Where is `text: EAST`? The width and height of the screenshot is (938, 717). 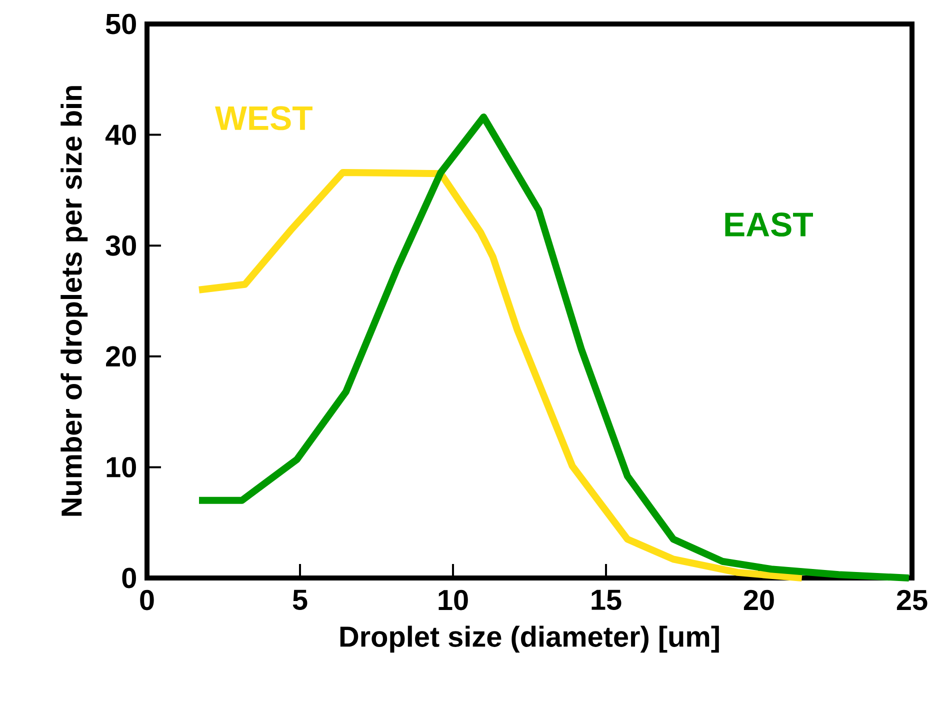
text: EAST is located at coordinates (769, 224).